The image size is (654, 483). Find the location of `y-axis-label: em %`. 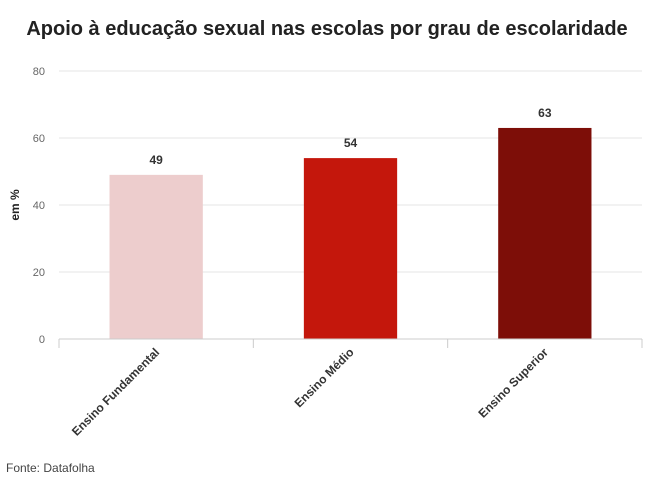

y-axis-label: em % is located at coordinates (15, 205).